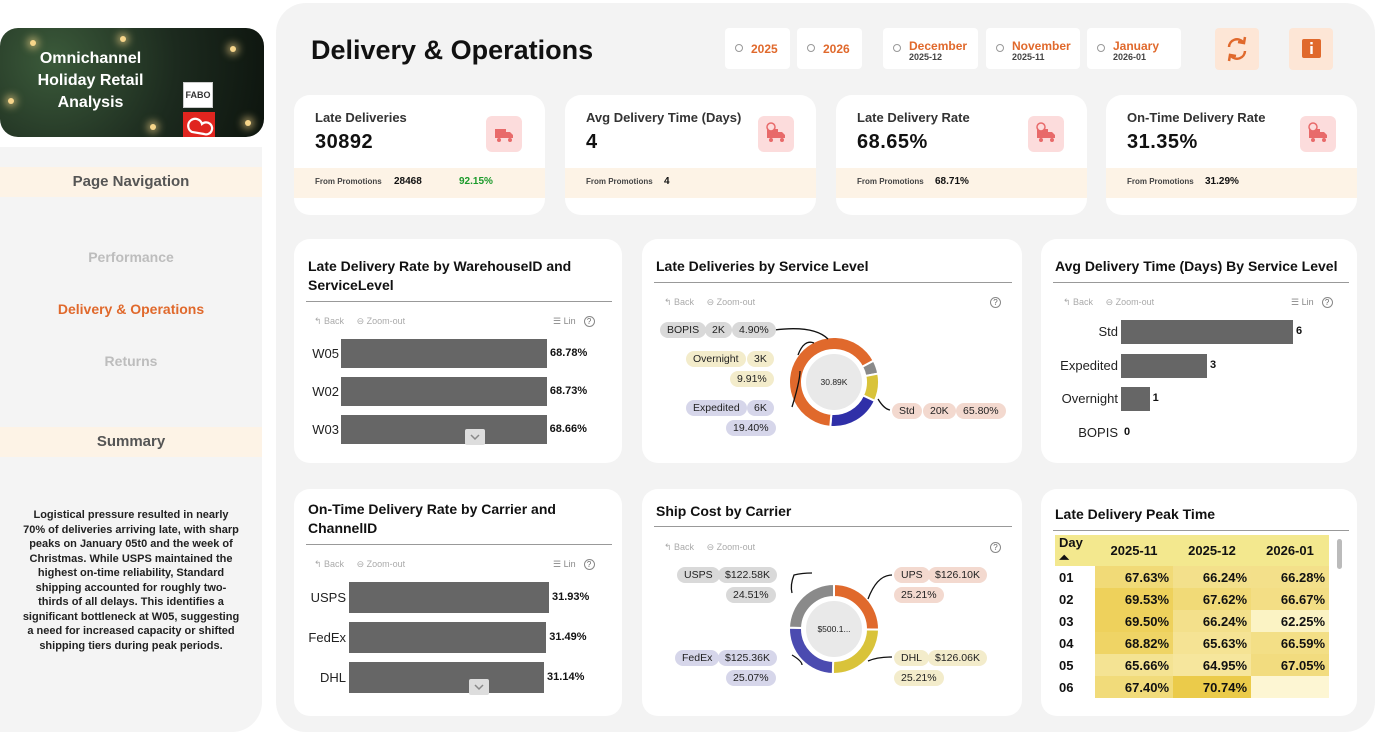 This screenshot has width=1377, height=734. What do you see at coordinates (1339, 554) in the screenshot?
I see `scrollbar-thumb` at bounding box center [1339, 554].